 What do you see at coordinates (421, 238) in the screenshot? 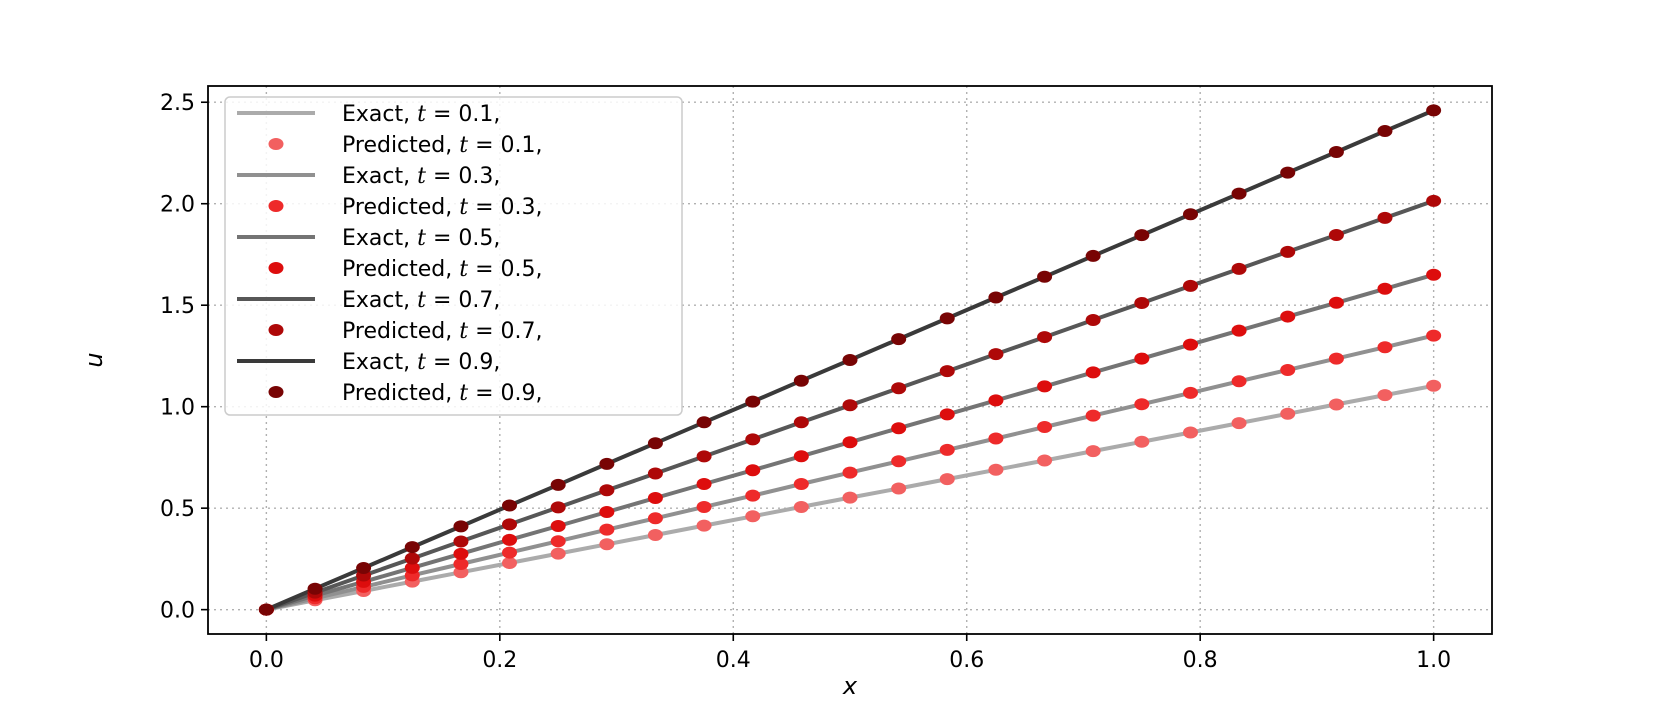
I see `legend-label: Exact, t = 0.5,` at bounding box center [421, 238].